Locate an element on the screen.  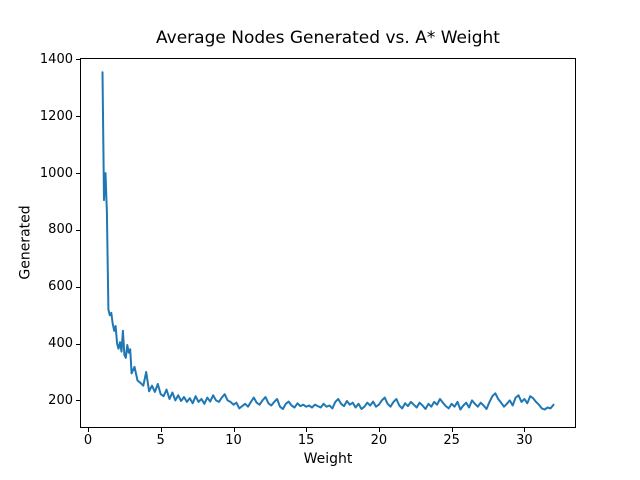
y-tick-label: 1200 is located at coordinates (56, 116).